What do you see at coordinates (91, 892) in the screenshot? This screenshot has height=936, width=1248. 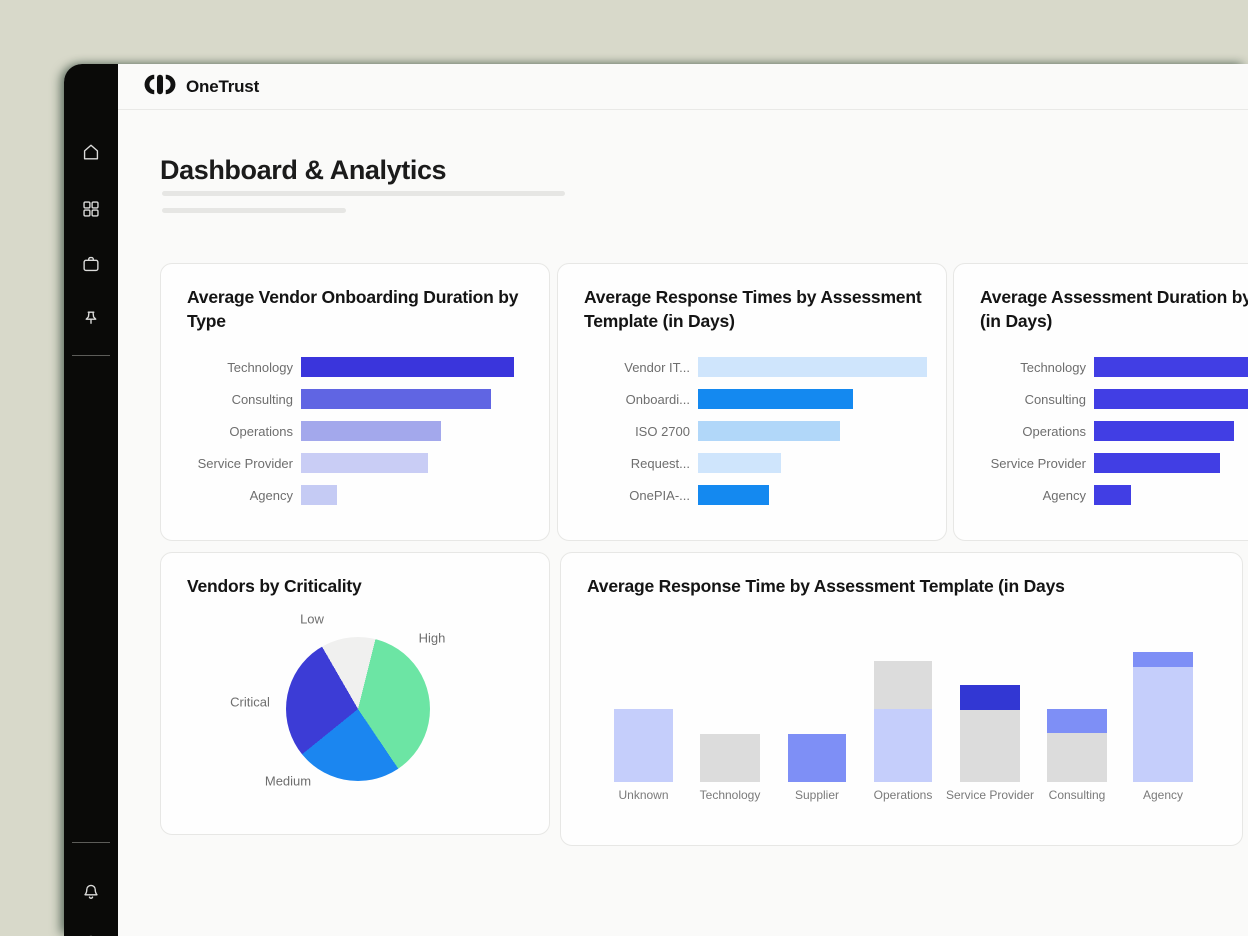 I see `bell-icon` at bounding box center [91, 892].